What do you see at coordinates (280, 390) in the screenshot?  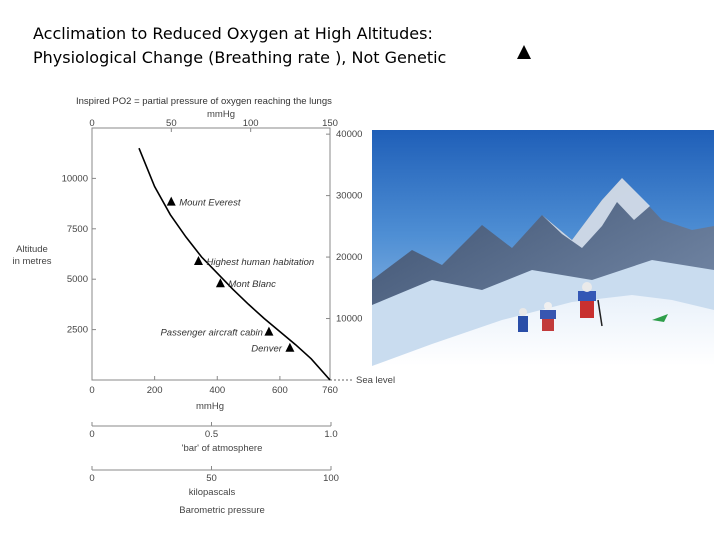 I see `bottom-tick-label: 600` at bounding box center [280, 390].